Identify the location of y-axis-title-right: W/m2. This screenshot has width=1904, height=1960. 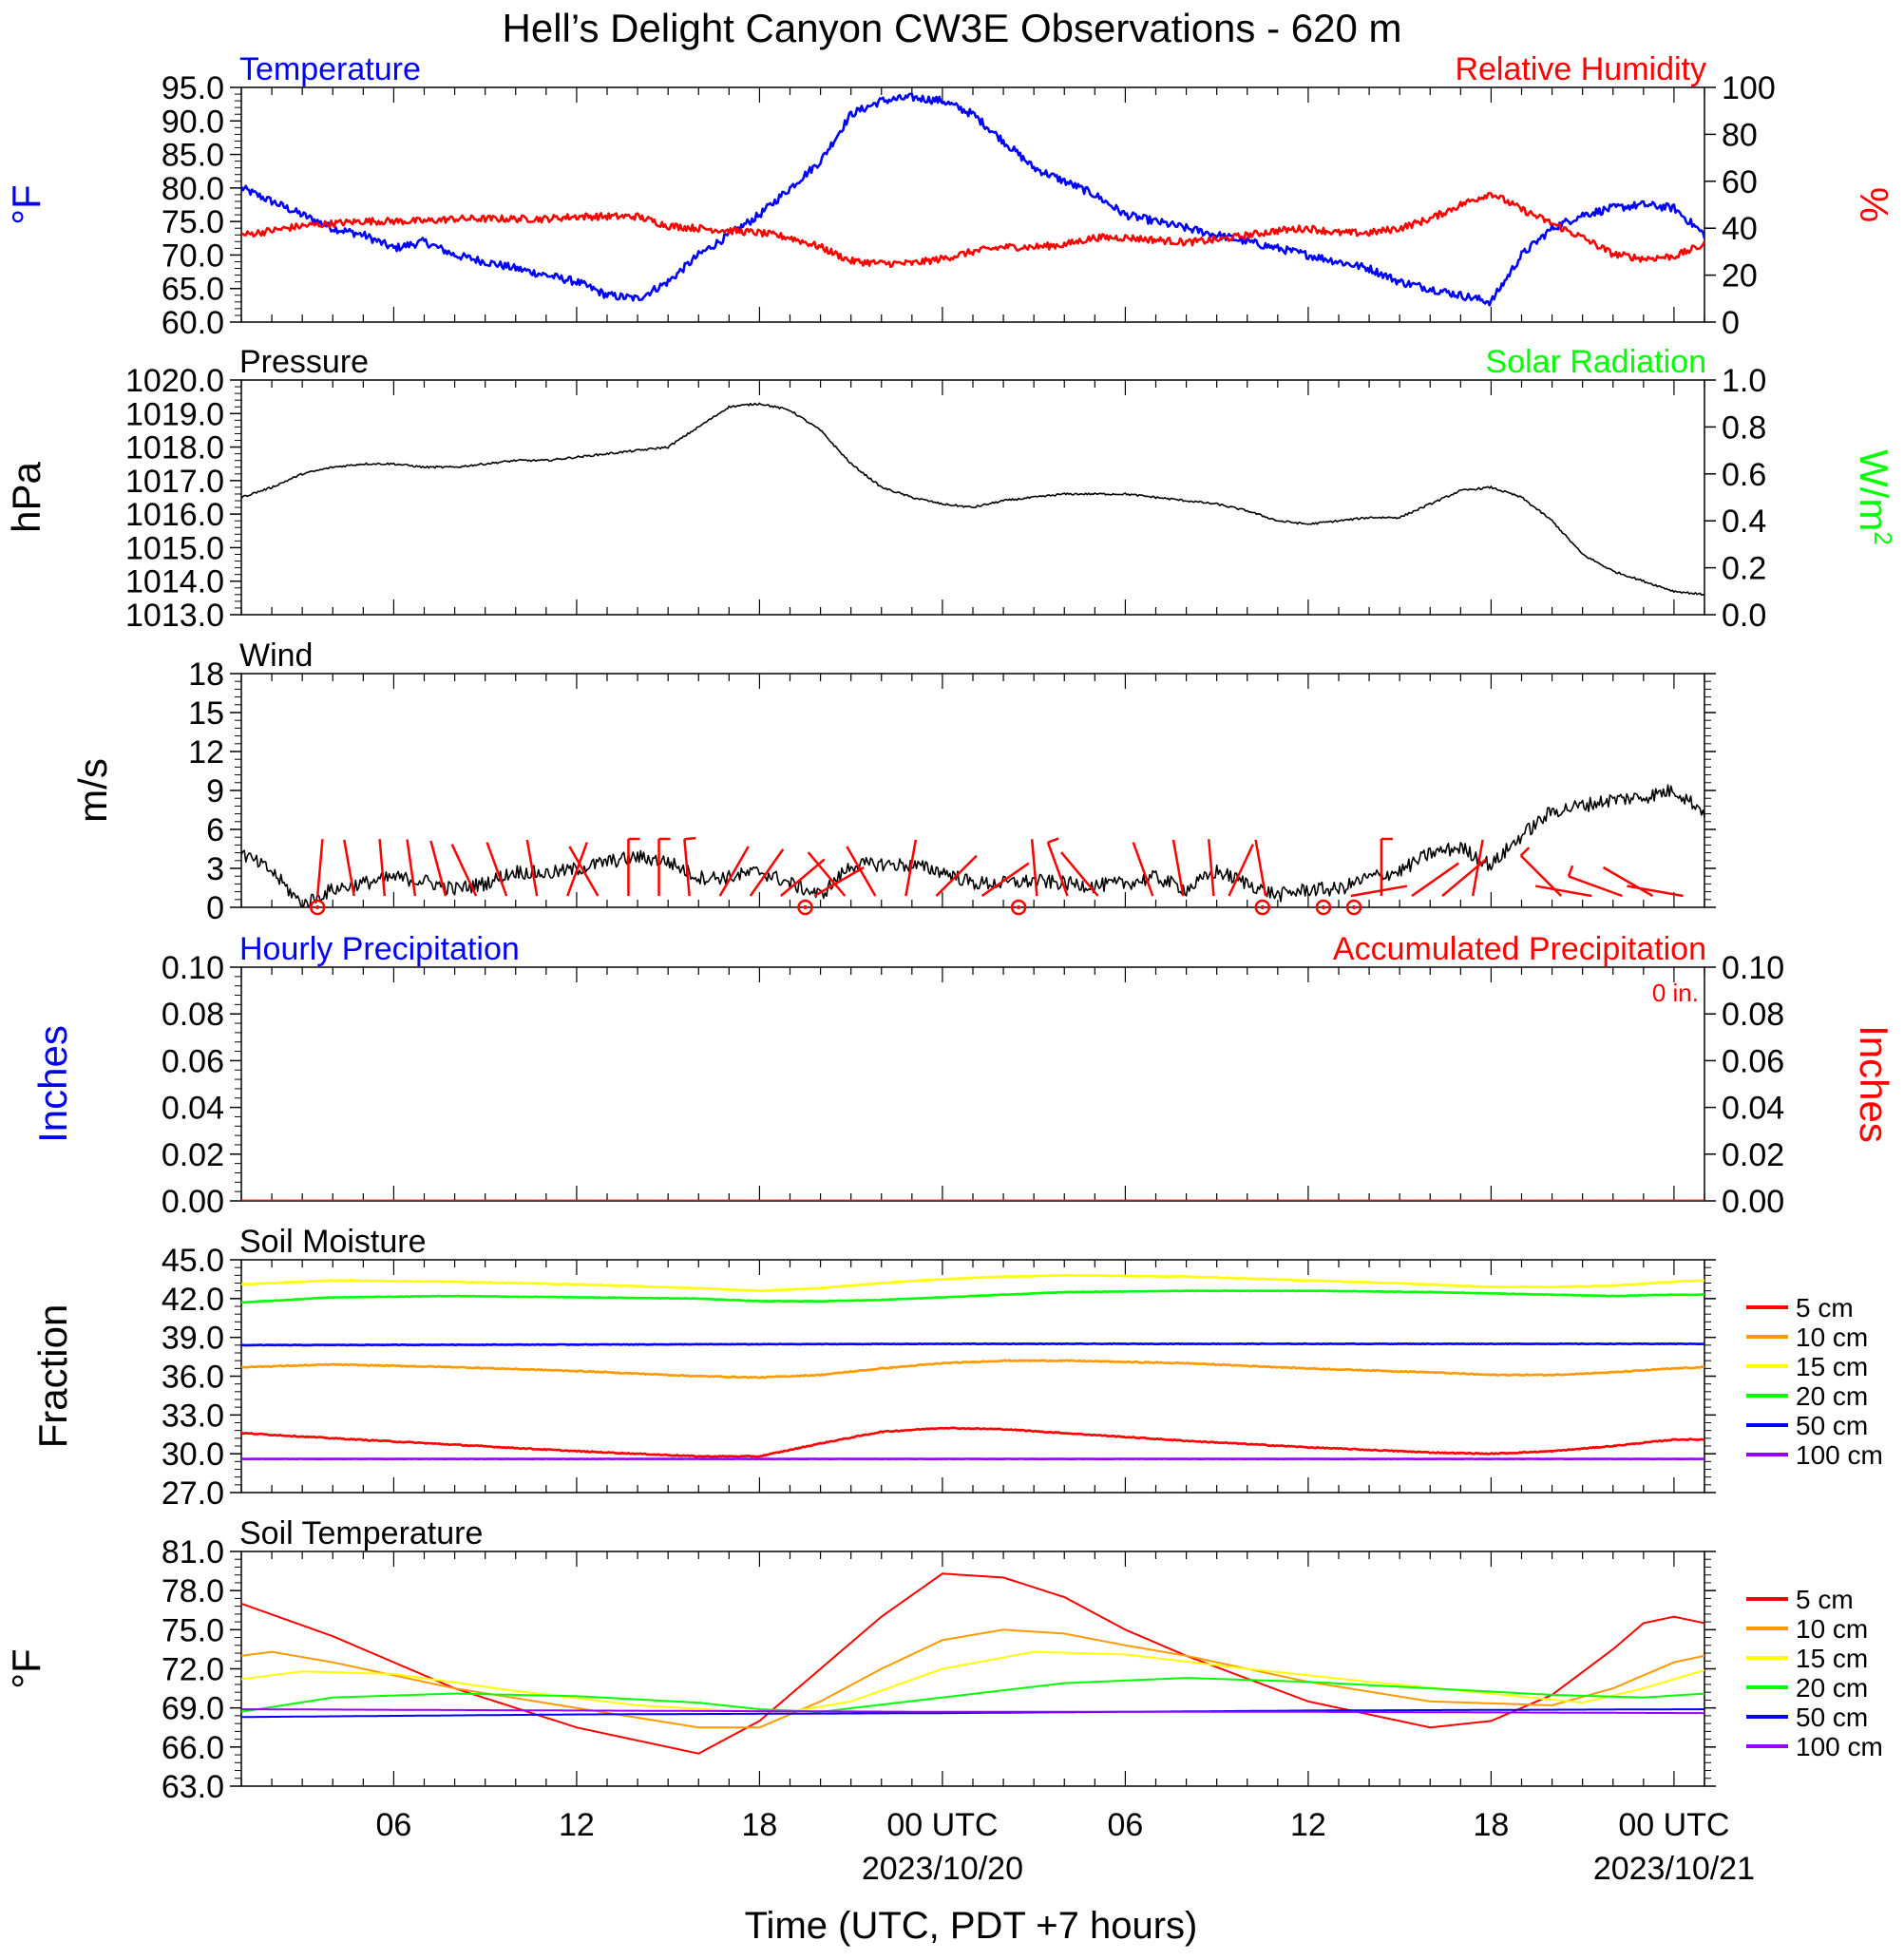
(1874, 497).